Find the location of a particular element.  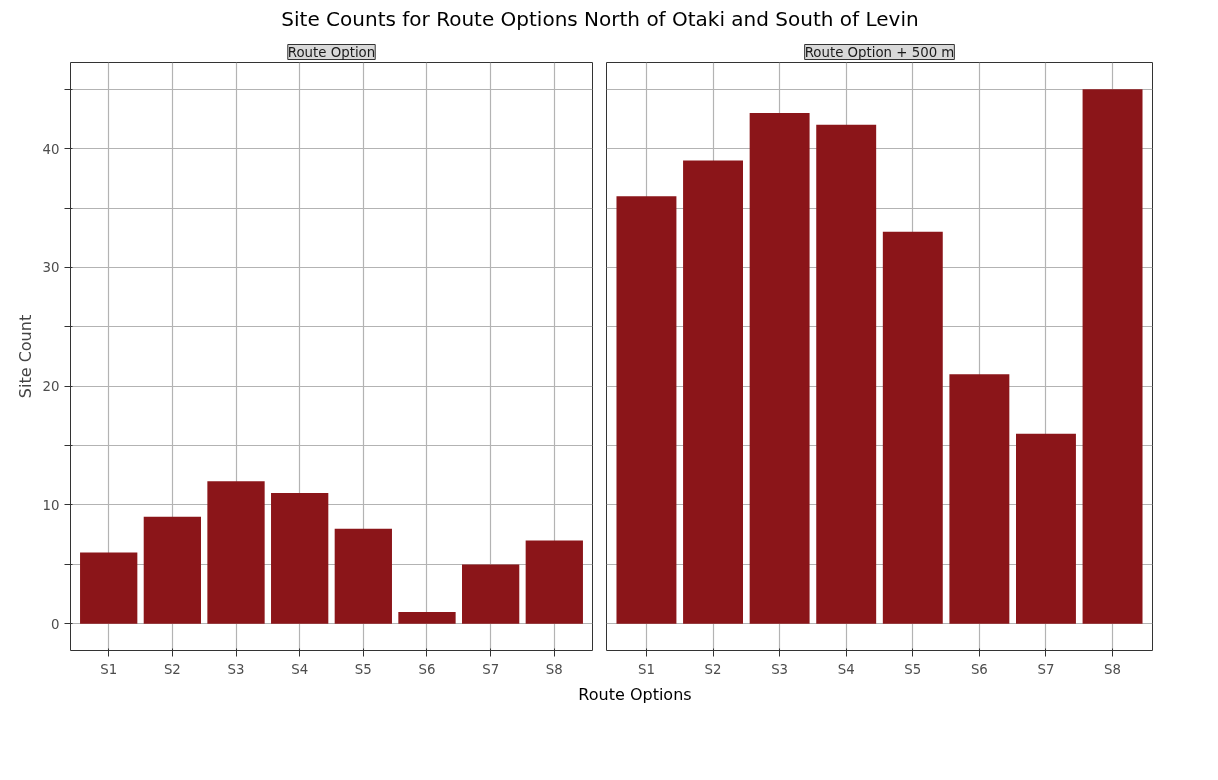

y-tick-label: 20 is located at coordinates (51, 386).